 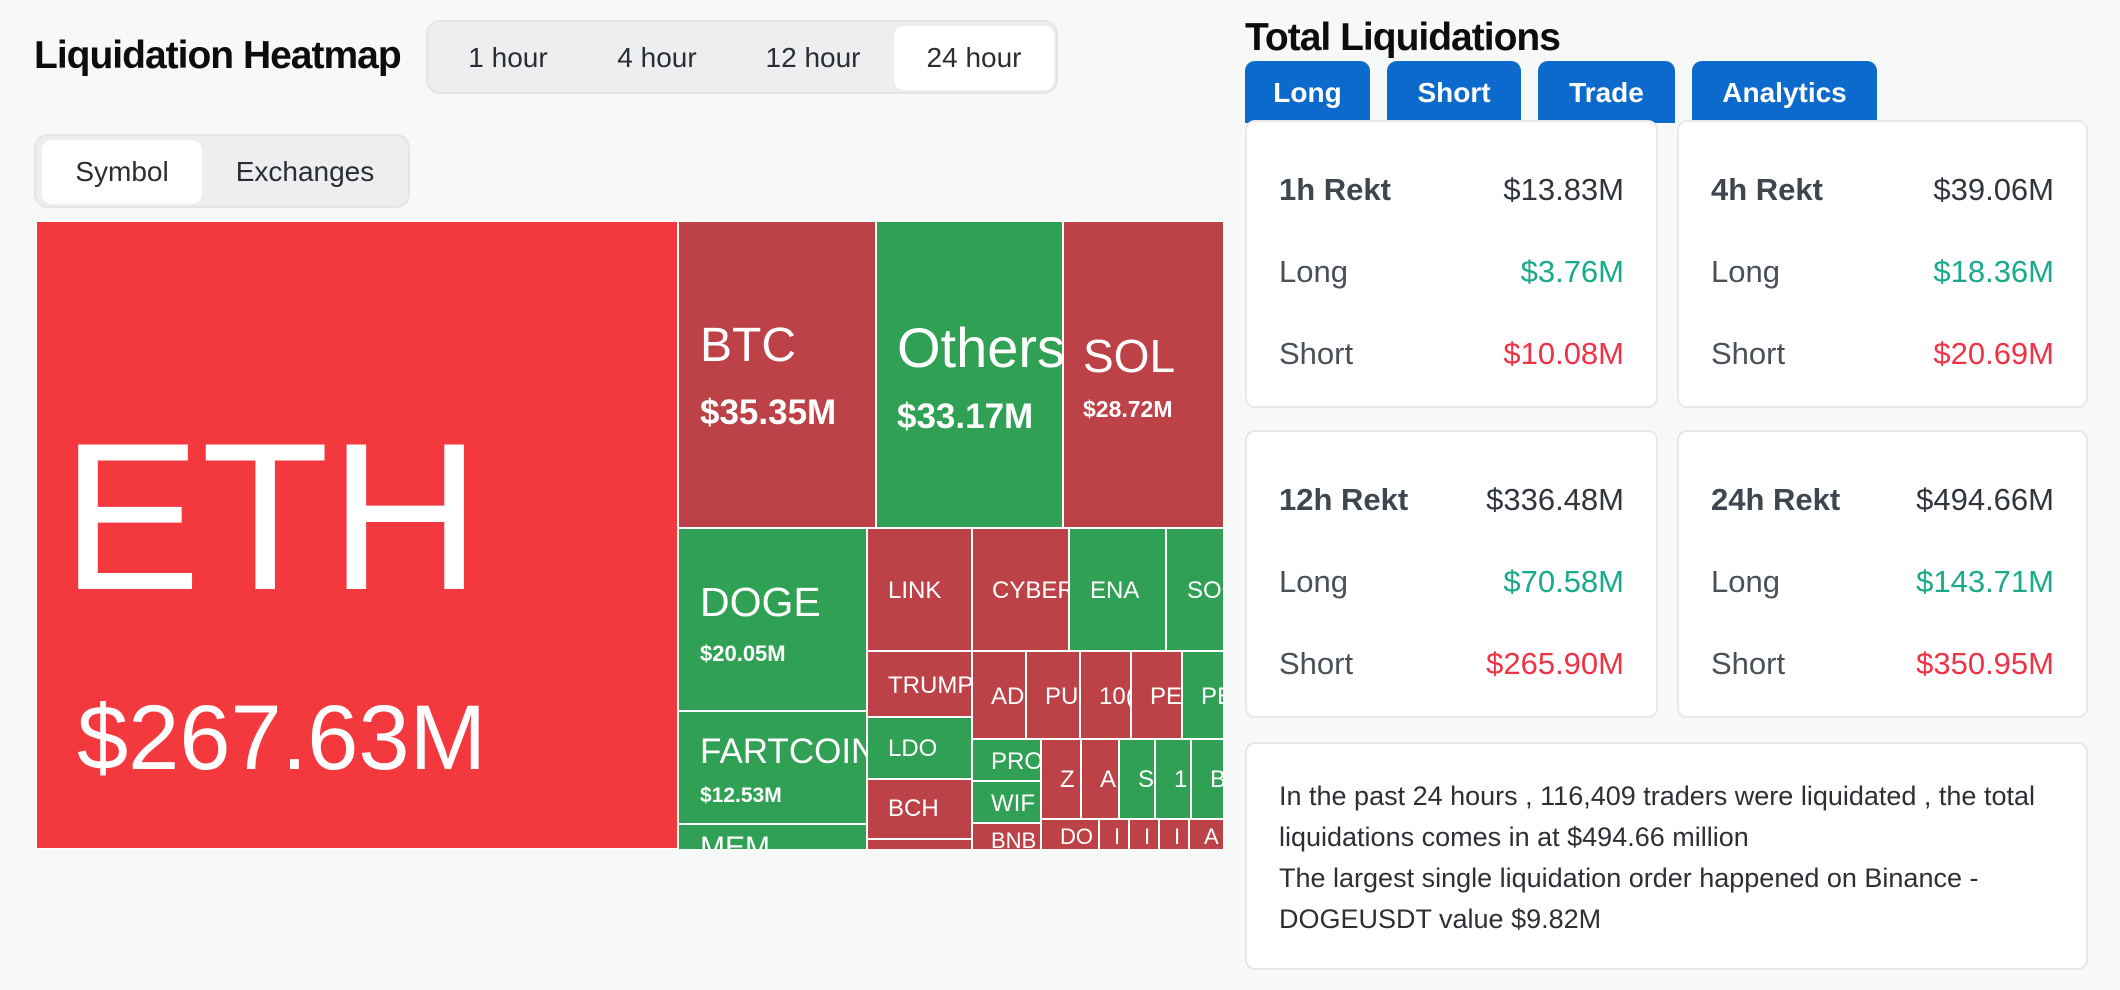 I want to click on heatmap-cell-pro: PRO, so click(x=1006, y=760).